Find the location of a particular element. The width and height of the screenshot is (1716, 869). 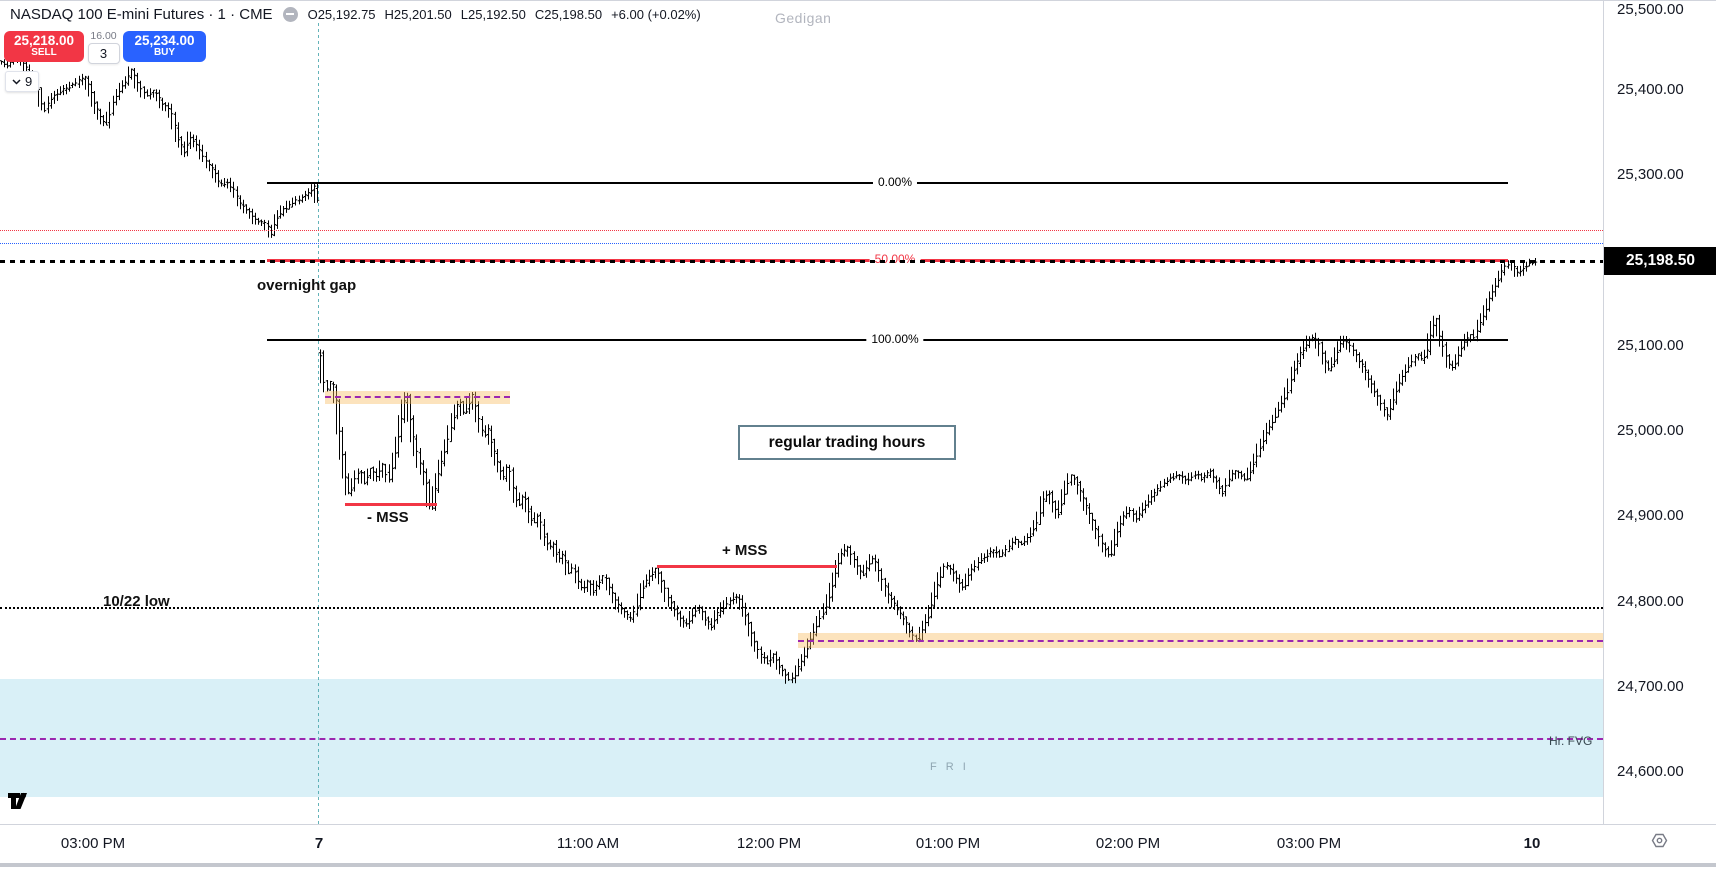

time-axis-label: 02:00 PM is located at coordinates (1128, 843).